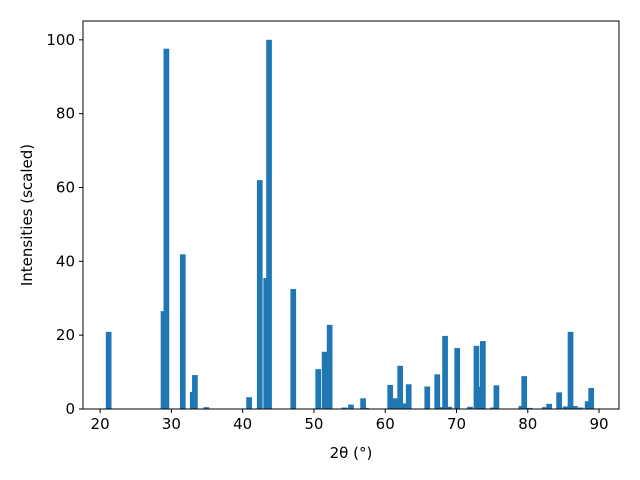  What do you see at coordinates (313, 424) in the screenshot?
I see `x-tick-label: 50` at bounding box center [313, 424].